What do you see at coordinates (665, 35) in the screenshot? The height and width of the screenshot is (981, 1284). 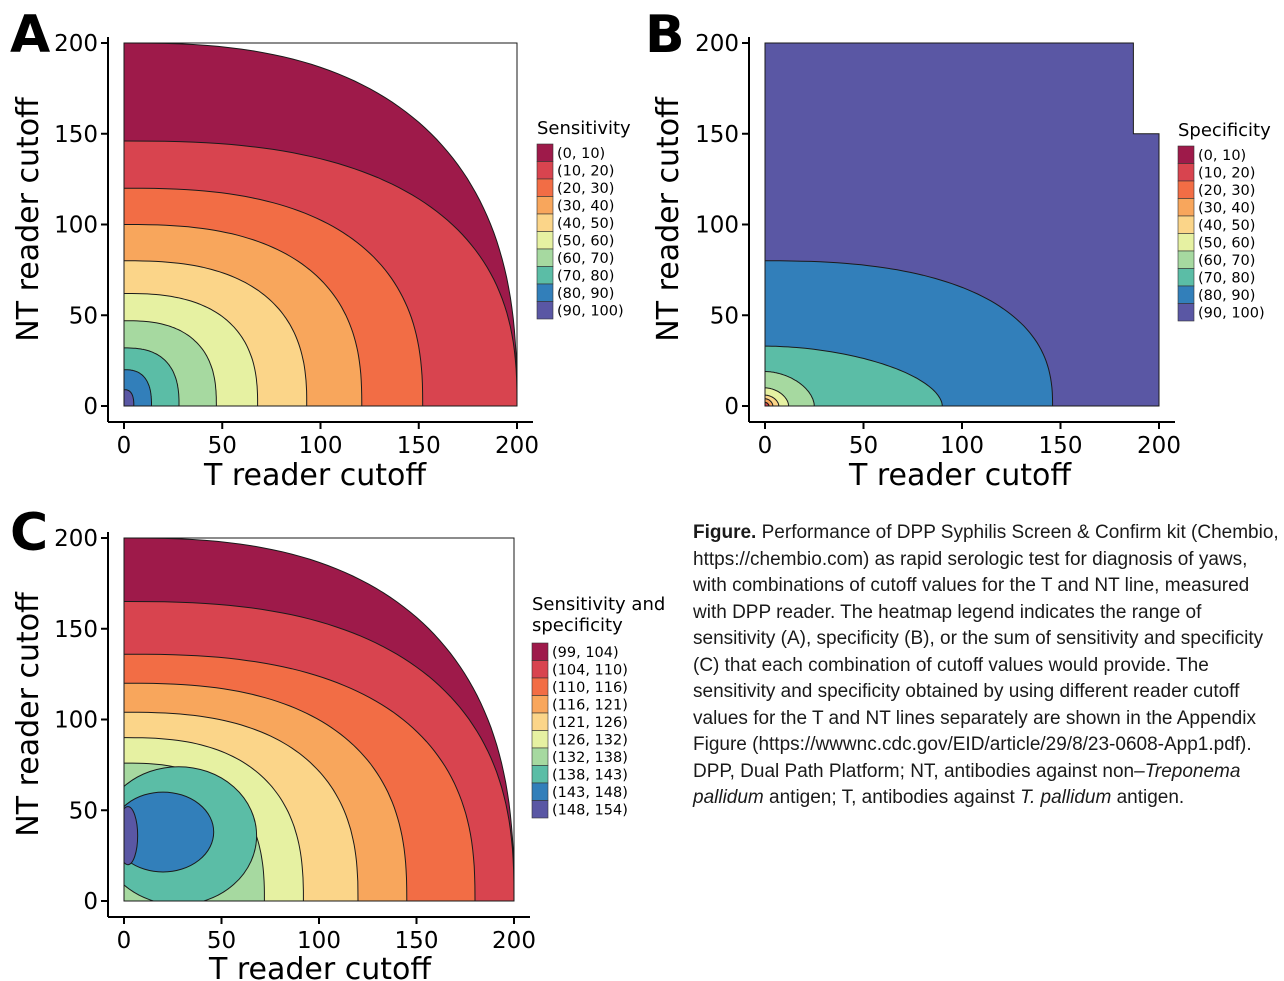 I see `panel-letter: B` at bounding box center [665, 35].